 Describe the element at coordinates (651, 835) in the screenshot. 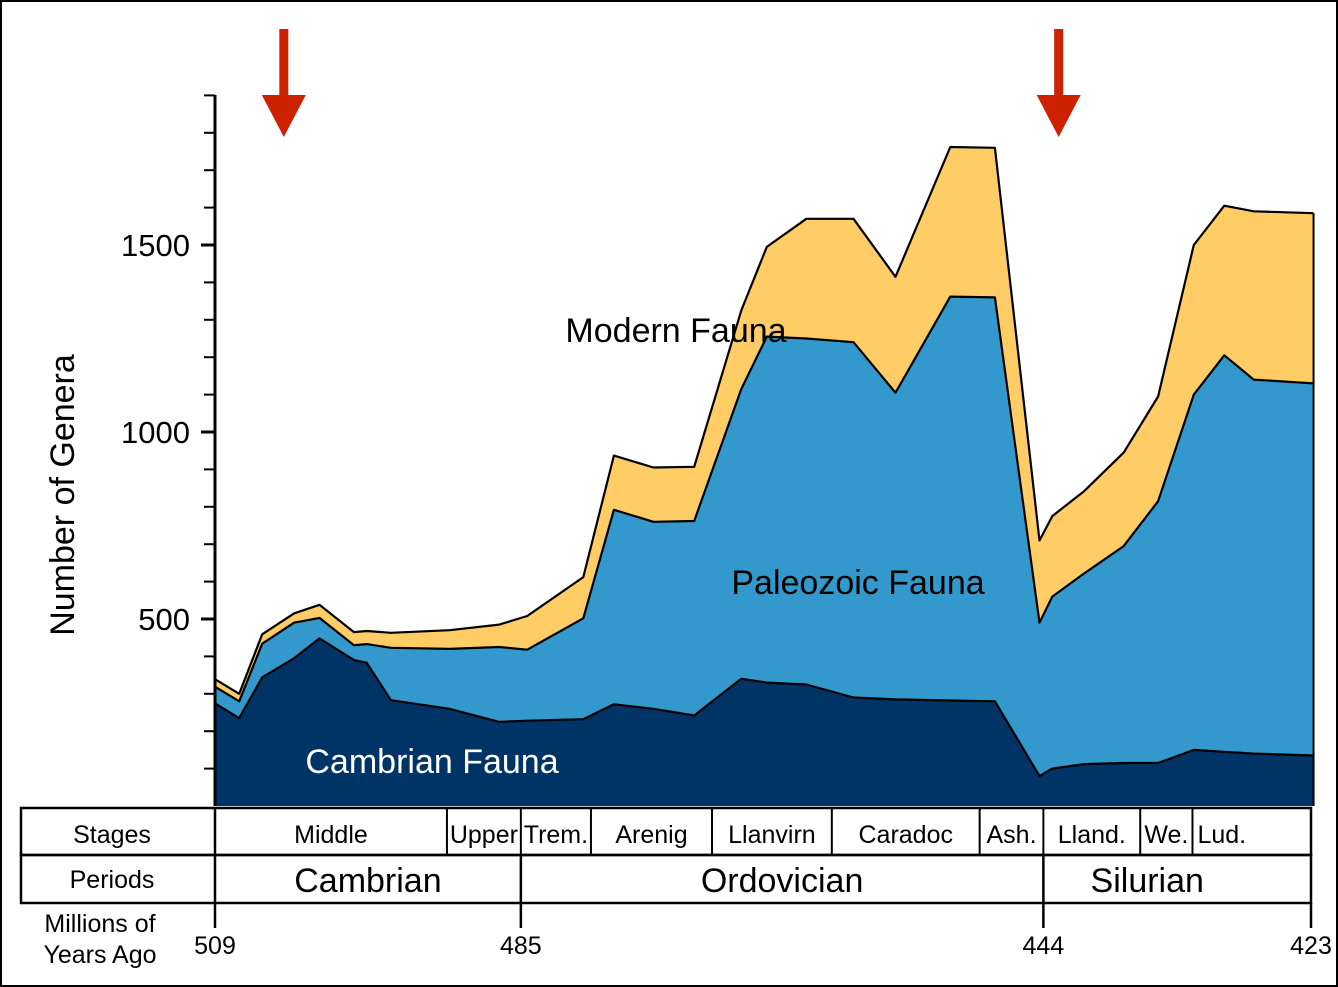

I see `stage-arenig: Arenig` at that location.